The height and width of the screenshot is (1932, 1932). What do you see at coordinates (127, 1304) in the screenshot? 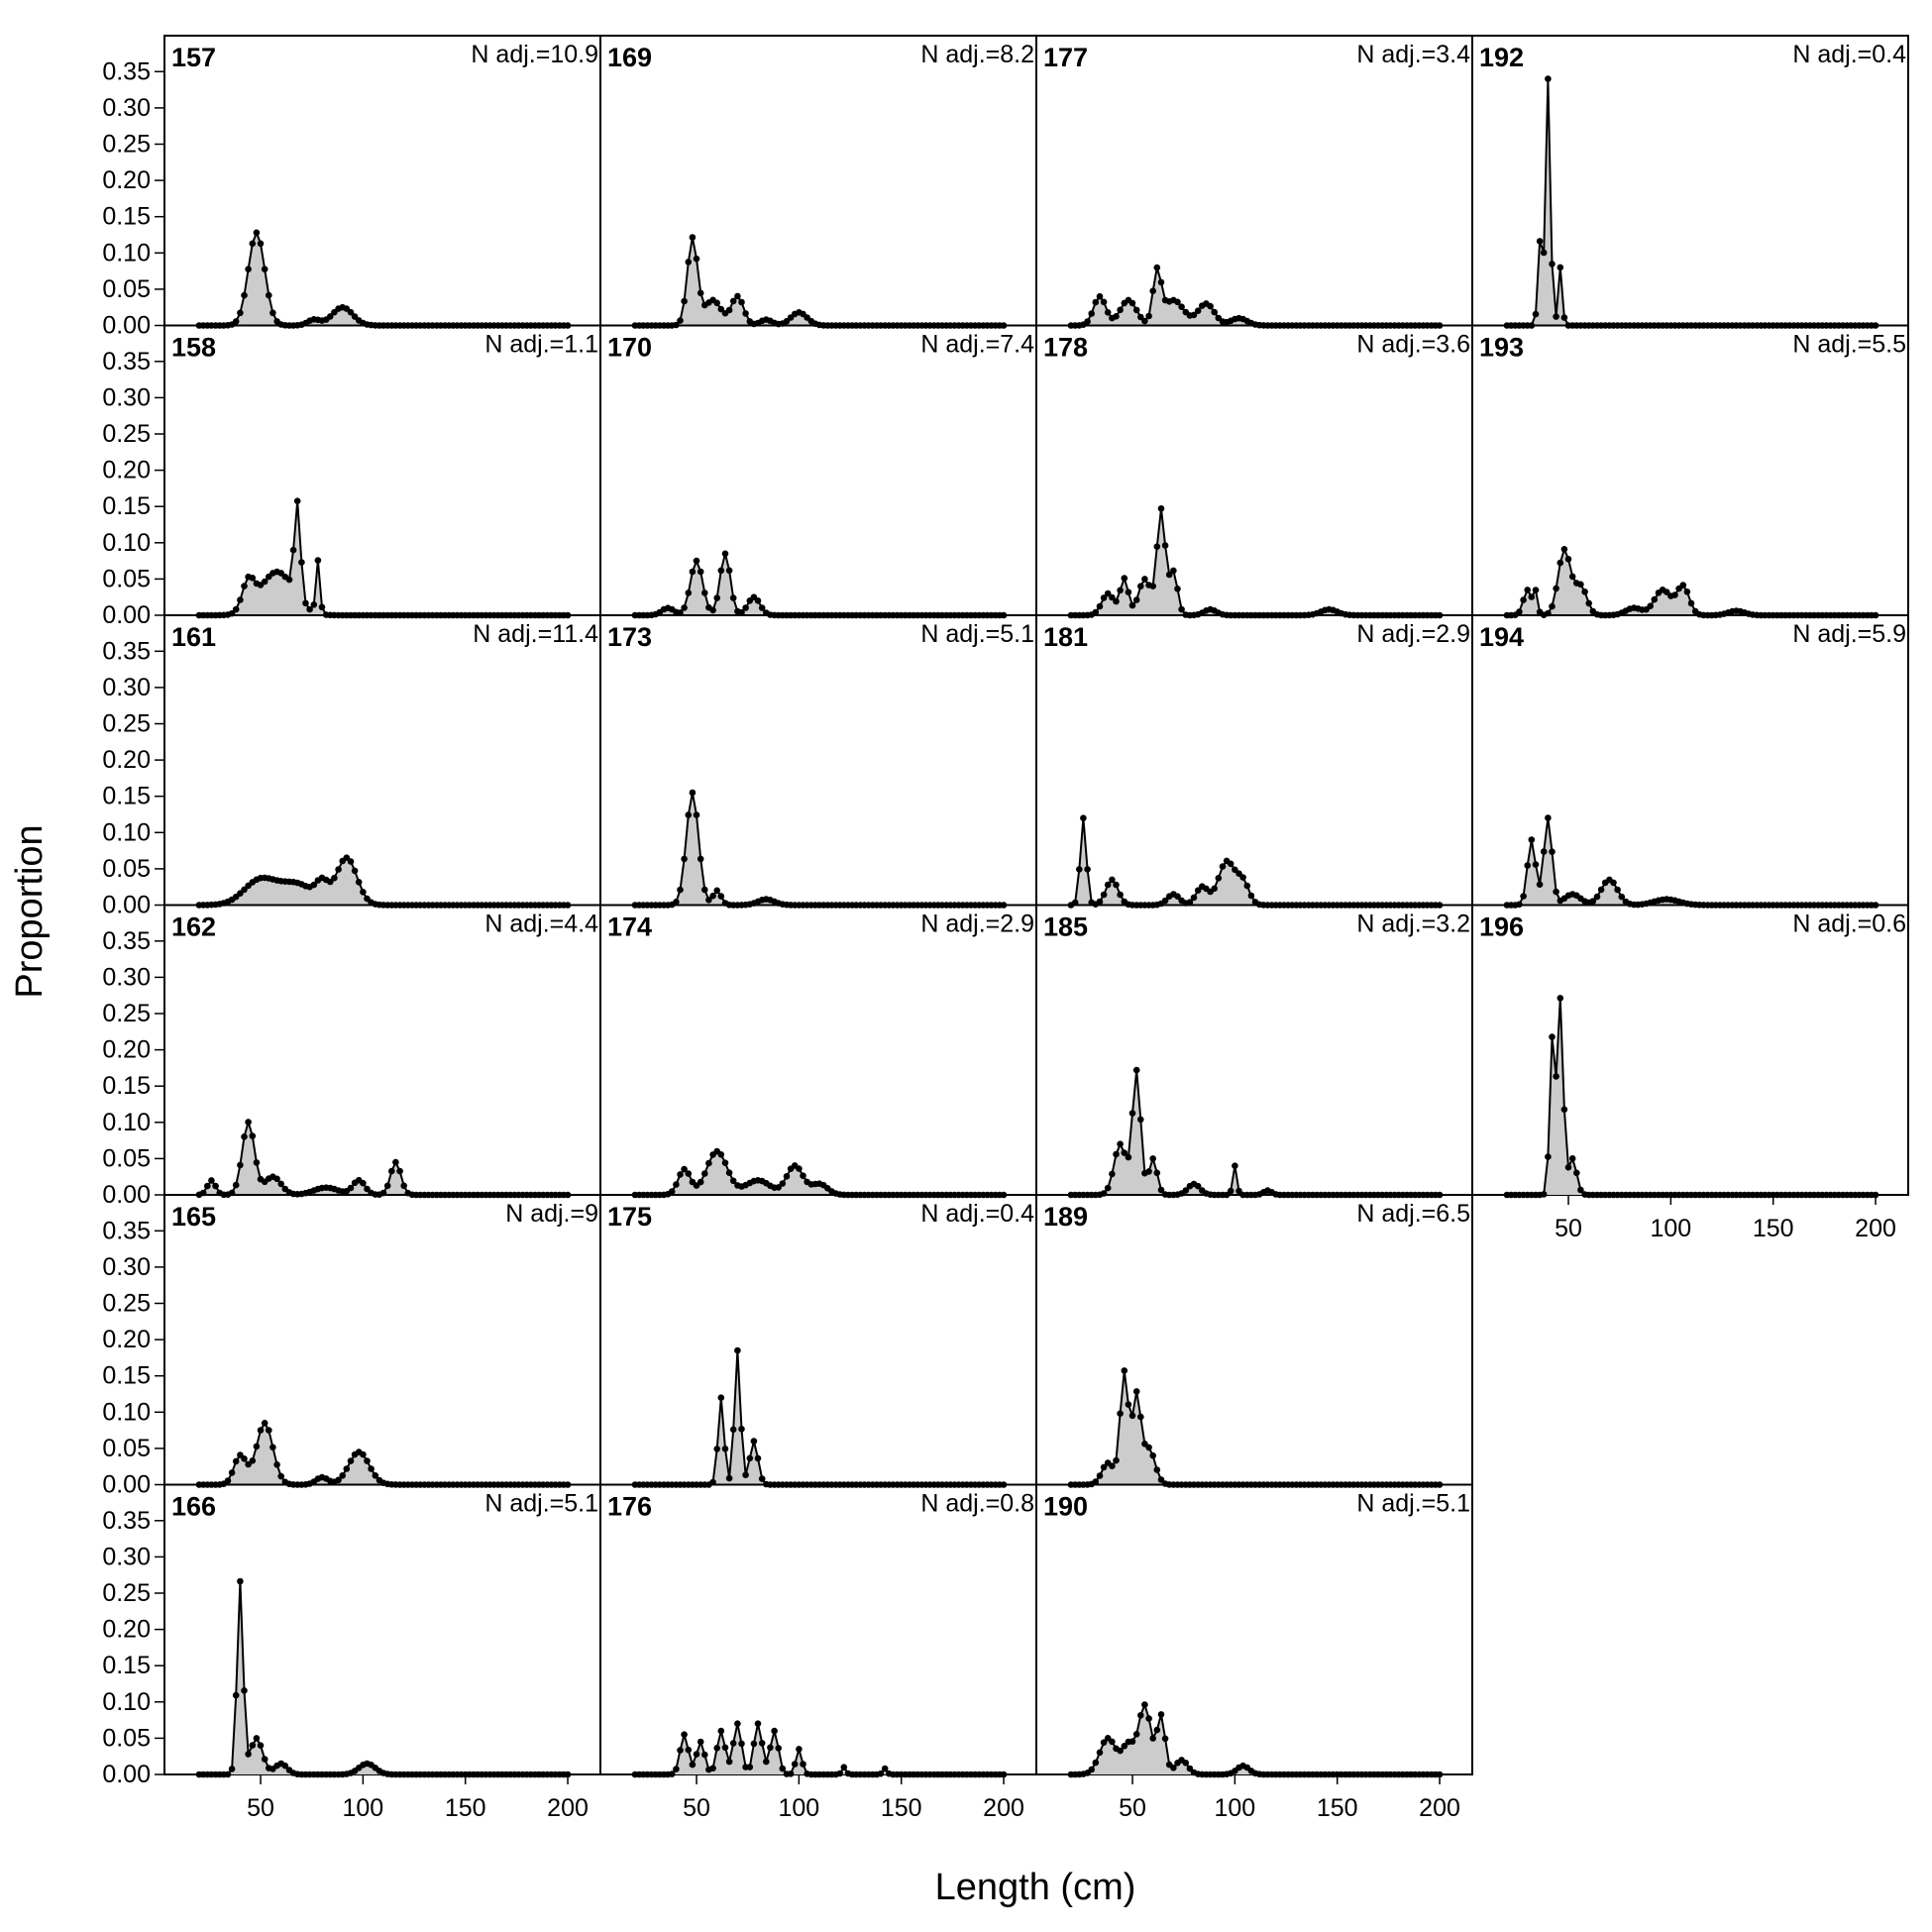
I see `y-tick-label: 0.25` at bounding box center [127, 1304].